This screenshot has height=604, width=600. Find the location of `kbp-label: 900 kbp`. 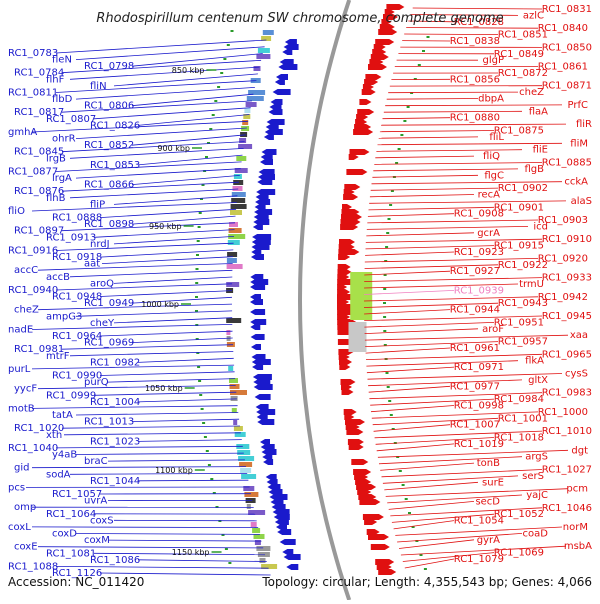

kbp-label: 900 kbp is located at coordinates (173, 148).